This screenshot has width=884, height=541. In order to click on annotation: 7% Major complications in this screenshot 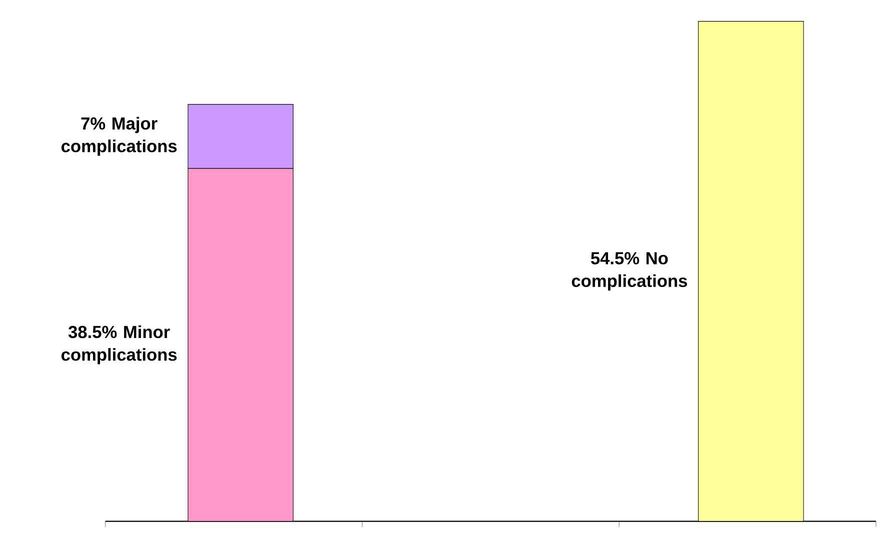, I will do `click(119, 136)`.